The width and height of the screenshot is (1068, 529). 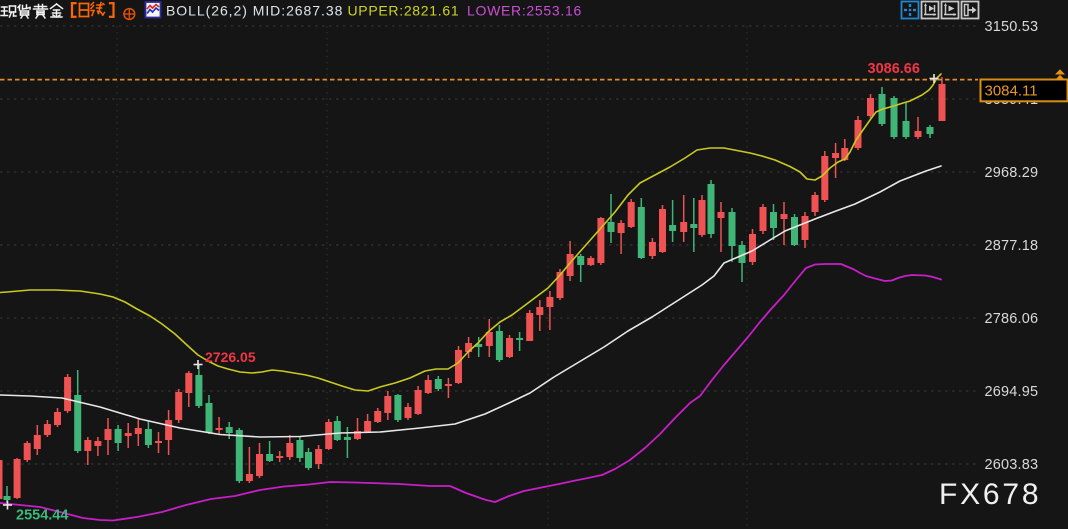 What do you see at coordinates (1012, 246) in the screenshot?
I see `svg-text: 2877.18` at bounding box center [1012, 246].